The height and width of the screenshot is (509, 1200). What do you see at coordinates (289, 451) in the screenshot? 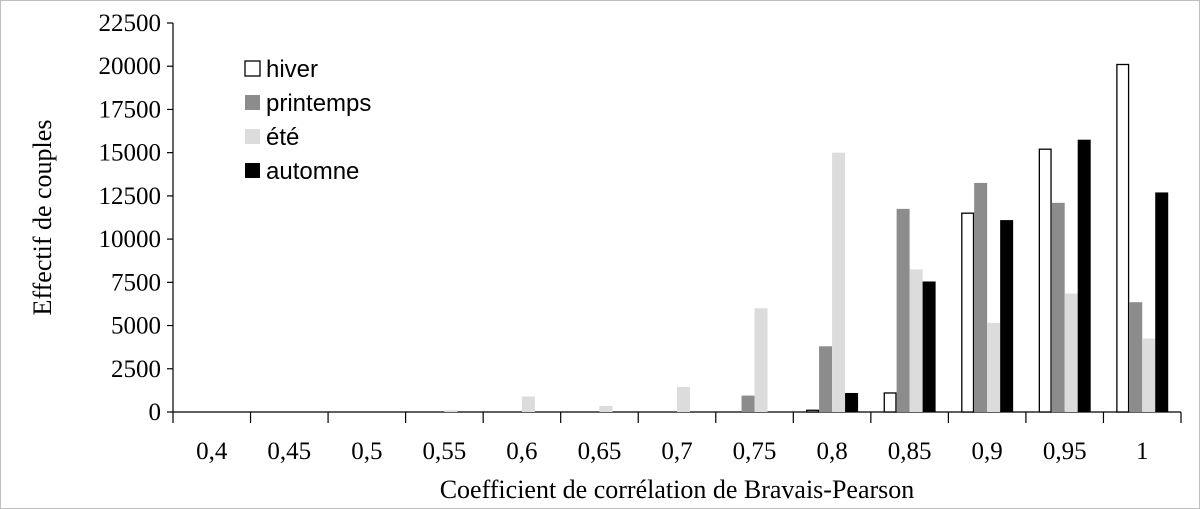
I see `x-tick-label-1: 0,45` at bounding box center [289, 451].